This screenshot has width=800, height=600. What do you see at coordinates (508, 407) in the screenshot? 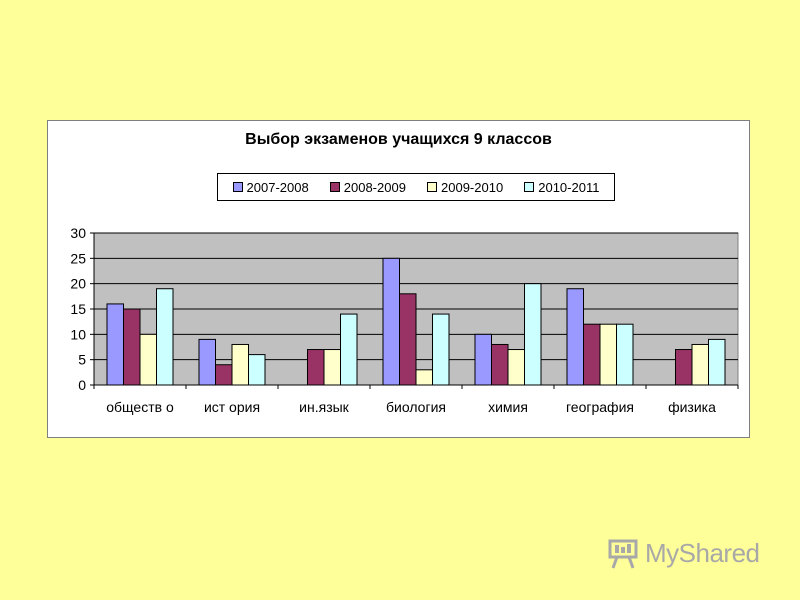
I see `x-tick-label: химия` at bounding box center [508, 407].